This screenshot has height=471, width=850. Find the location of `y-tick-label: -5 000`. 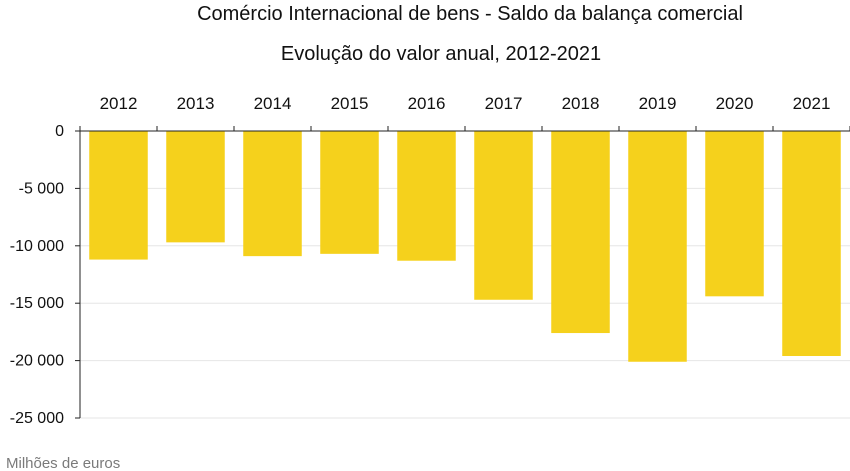

y-tick-label: -5 000 is located at coordinates (41, 188).